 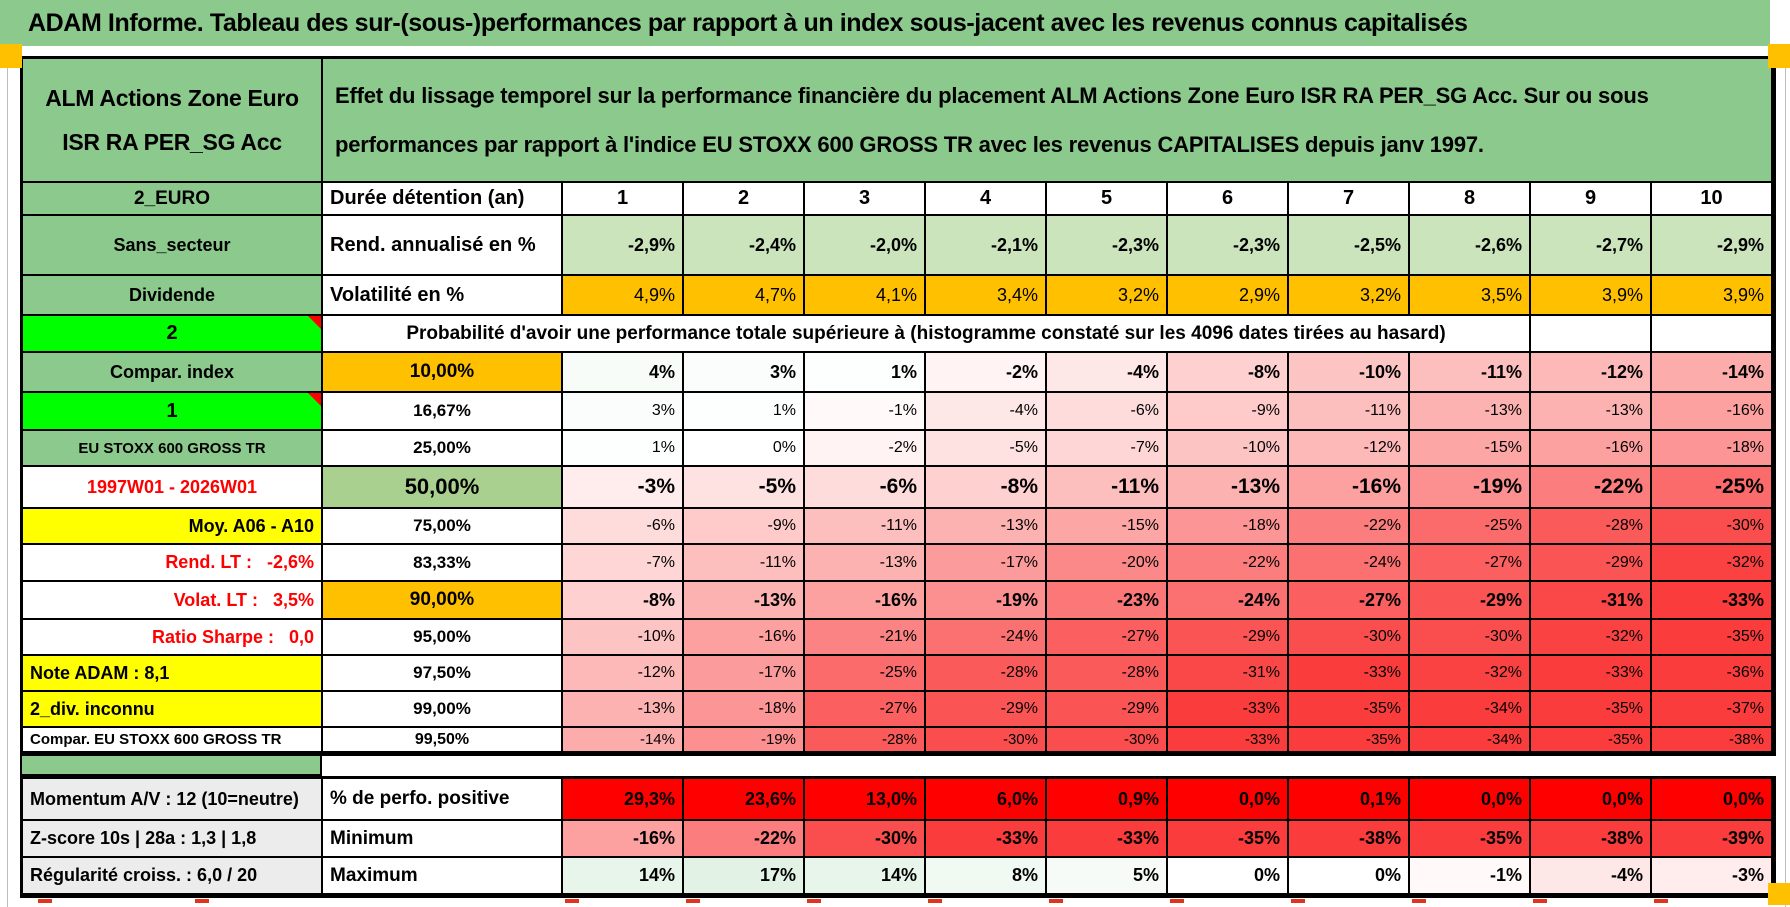 I want to click on separator-cell, so click(x=171, y=766).